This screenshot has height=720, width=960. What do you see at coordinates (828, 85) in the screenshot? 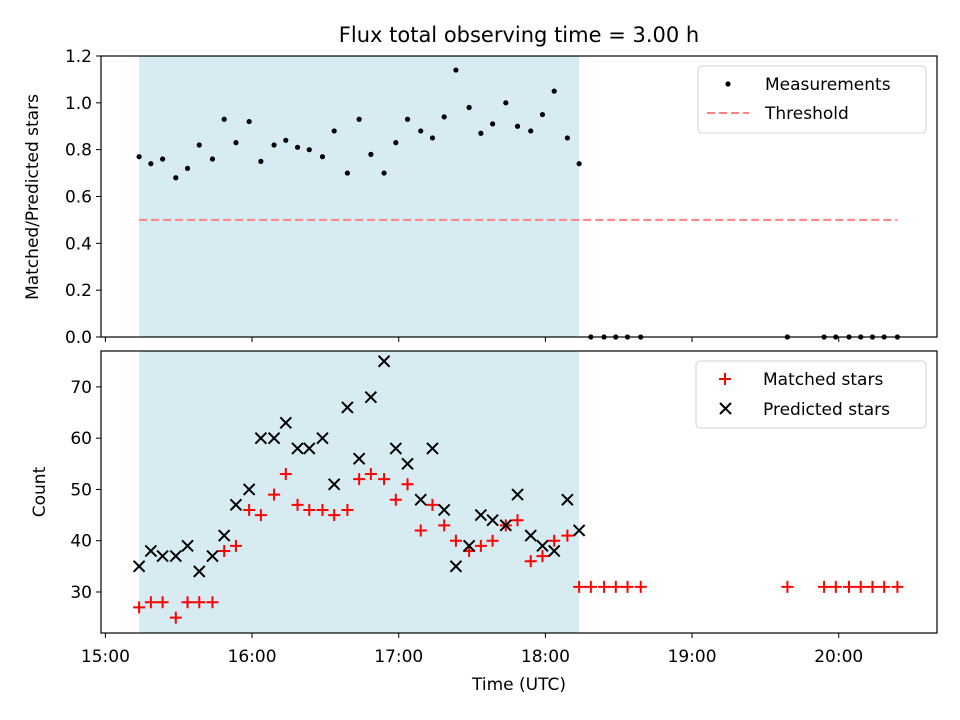
I see `legend-measurements-label: Measurements` at bounding box center [828, 85].